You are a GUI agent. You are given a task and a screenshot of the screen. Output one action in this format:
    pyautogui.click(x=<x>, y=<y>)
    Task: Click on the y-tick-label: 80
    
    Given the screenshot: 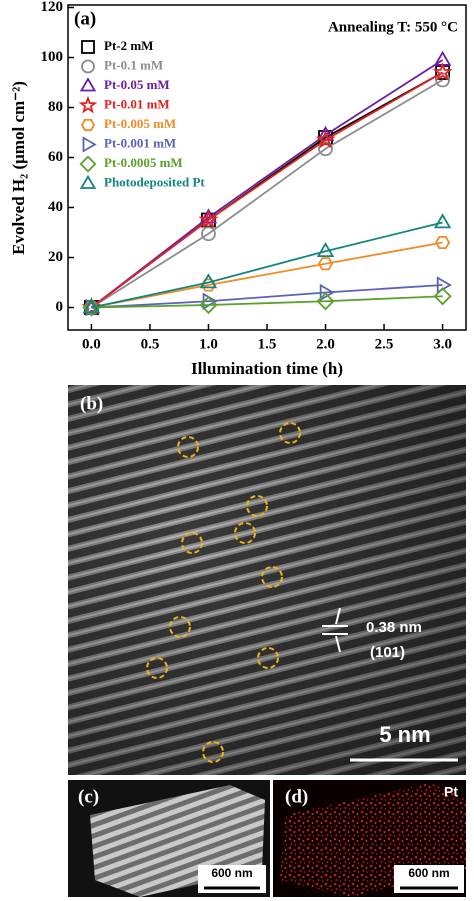 What is the action you would take?
    pyautogui.click(x=55, y=107)
    